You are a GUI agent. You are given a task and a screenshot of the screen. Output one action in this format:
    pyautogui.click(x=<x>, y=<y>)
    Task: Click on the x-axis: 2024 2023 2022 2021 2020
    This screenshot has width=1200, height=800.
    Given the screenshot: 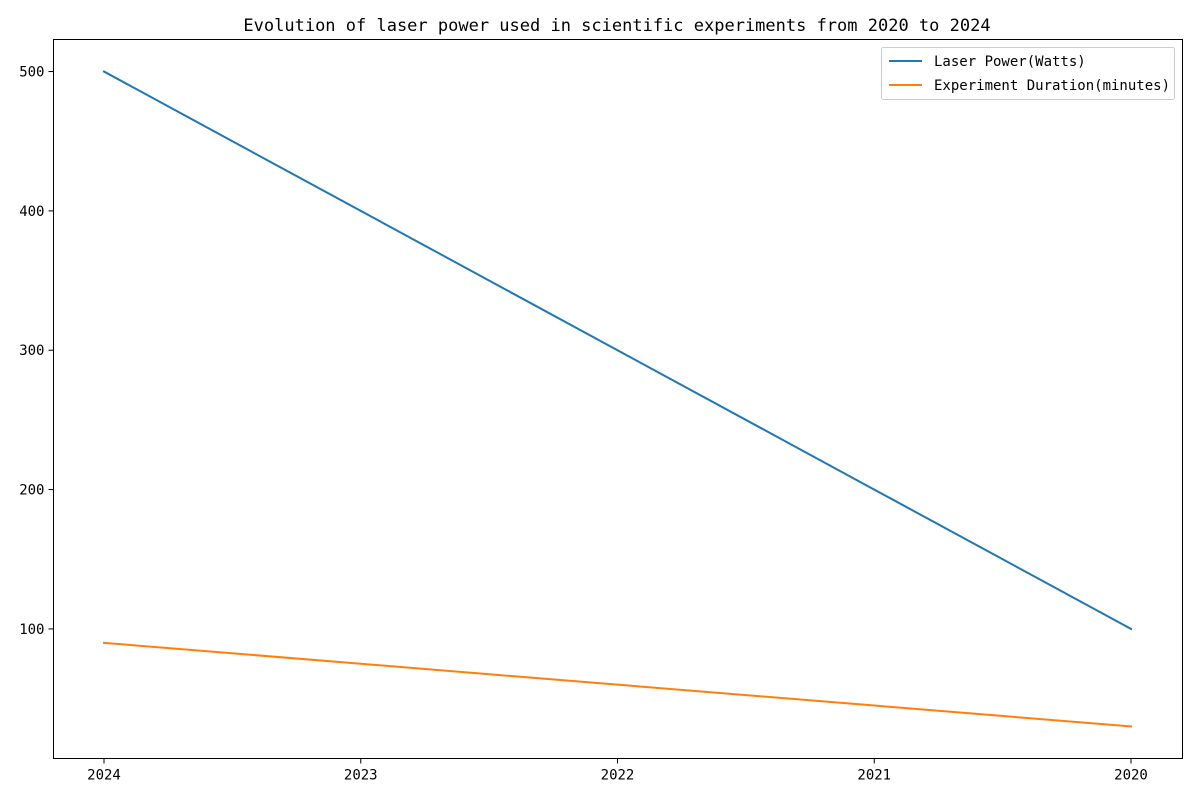 What is the action you would take?
    pyautogui.click(x=617, y=771)
    